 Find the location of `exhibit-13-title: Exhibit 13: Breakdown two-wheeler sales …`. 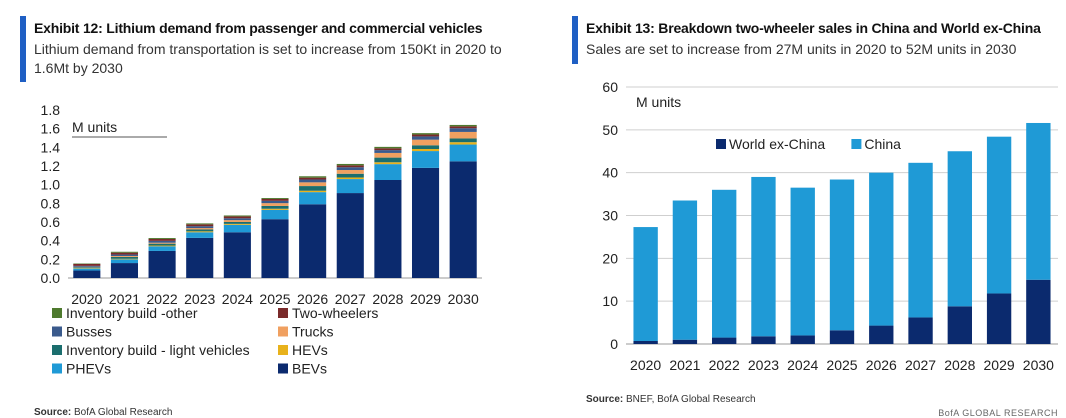

exhibit-13-title: Exhibit 13: Breakdown two-wheeler sales … is located at coordinates (813, 28).